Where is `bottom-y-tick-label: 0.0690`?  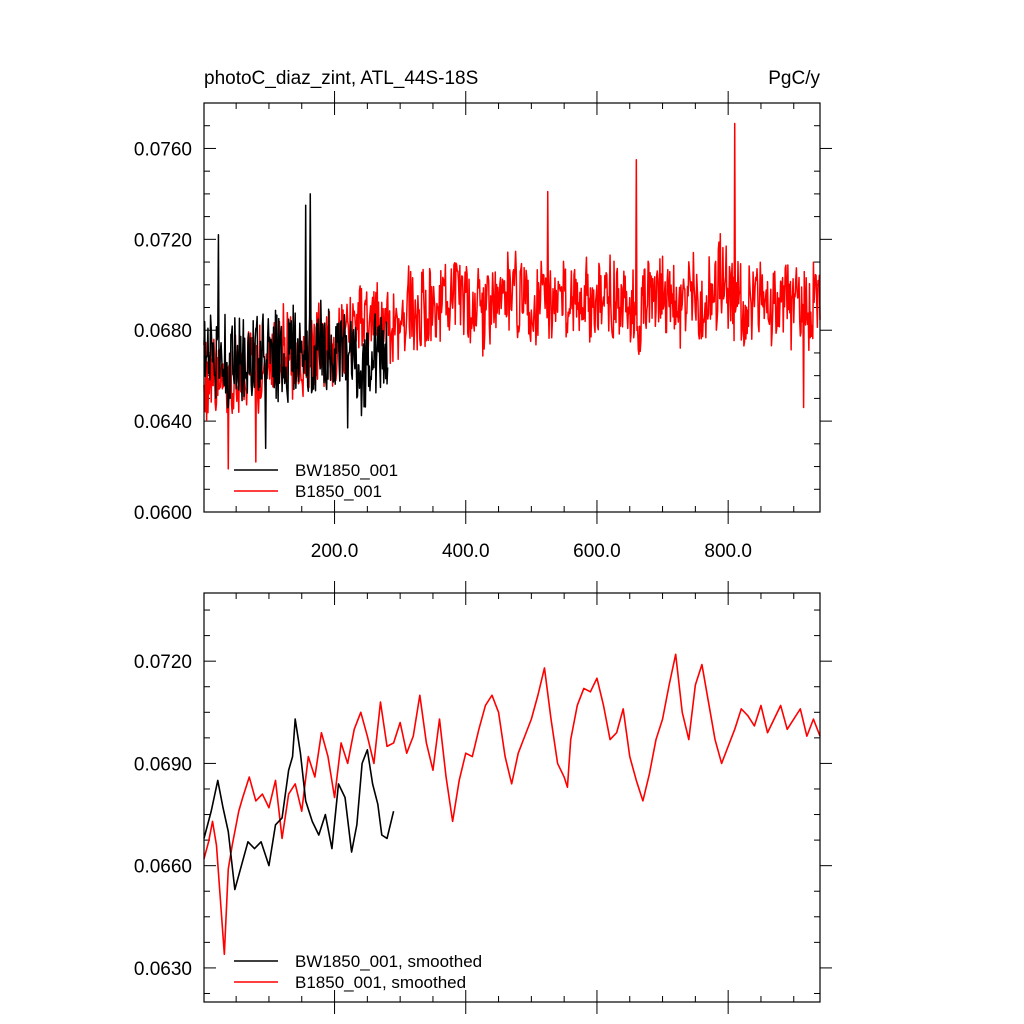
bottom-y-tick-label: 0.0690 is located at coordinates (163, 764).